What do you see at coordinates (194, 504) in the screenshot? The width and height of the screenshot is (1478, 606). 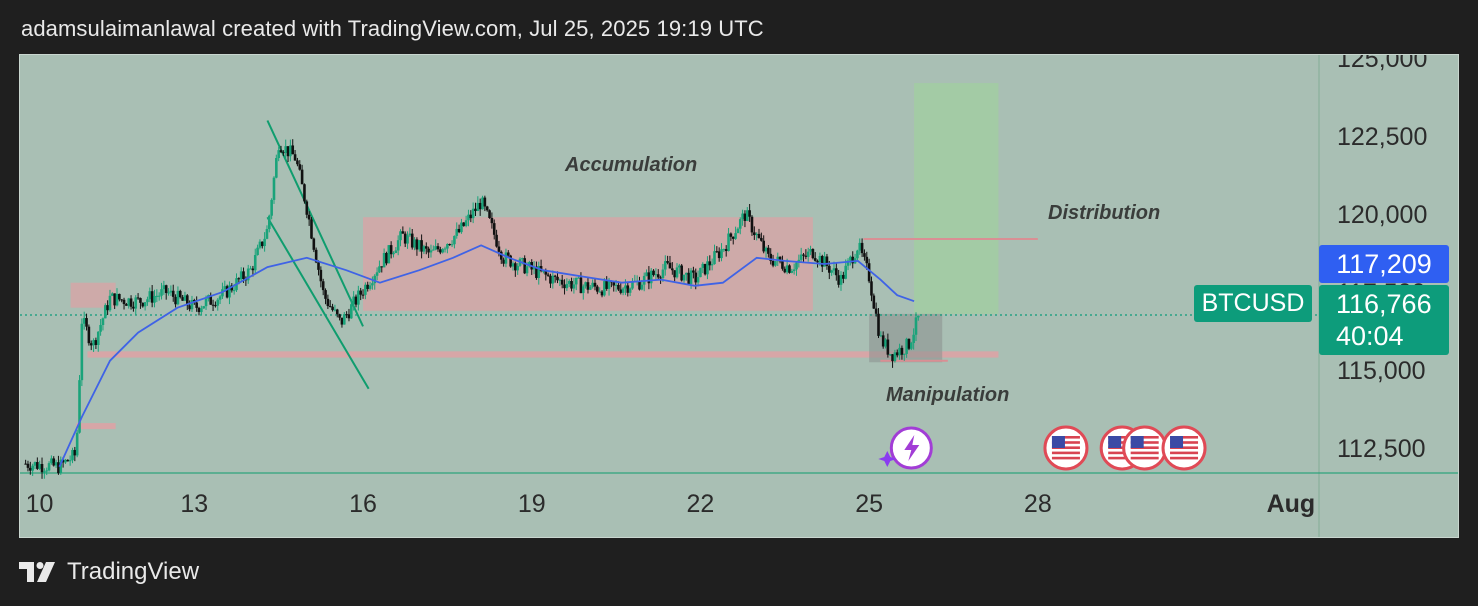 I see `time-tick-label: 13` at bounding box center [194, 504].